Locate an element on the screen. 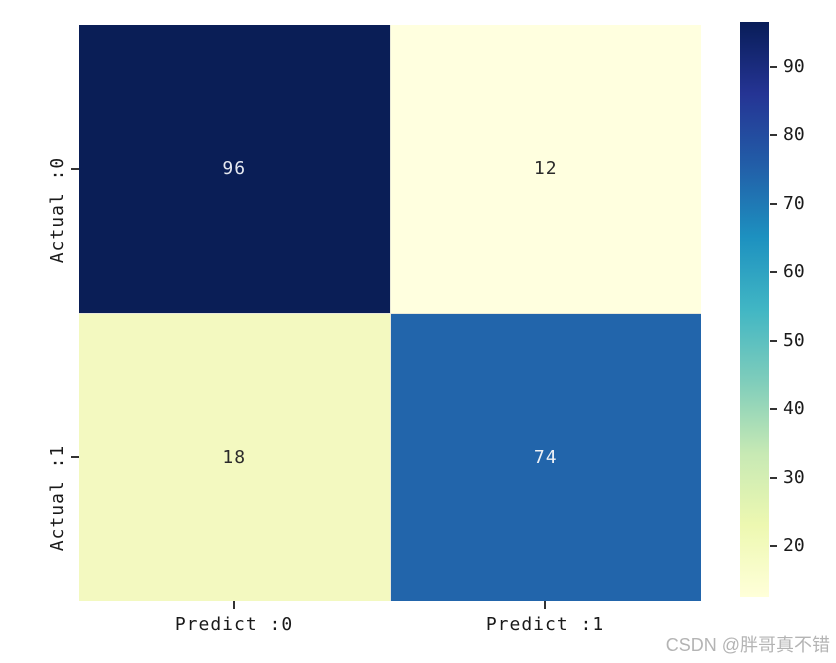 The image size is (836, 663). cell-value: 74 is located at coordinates (545, 457).